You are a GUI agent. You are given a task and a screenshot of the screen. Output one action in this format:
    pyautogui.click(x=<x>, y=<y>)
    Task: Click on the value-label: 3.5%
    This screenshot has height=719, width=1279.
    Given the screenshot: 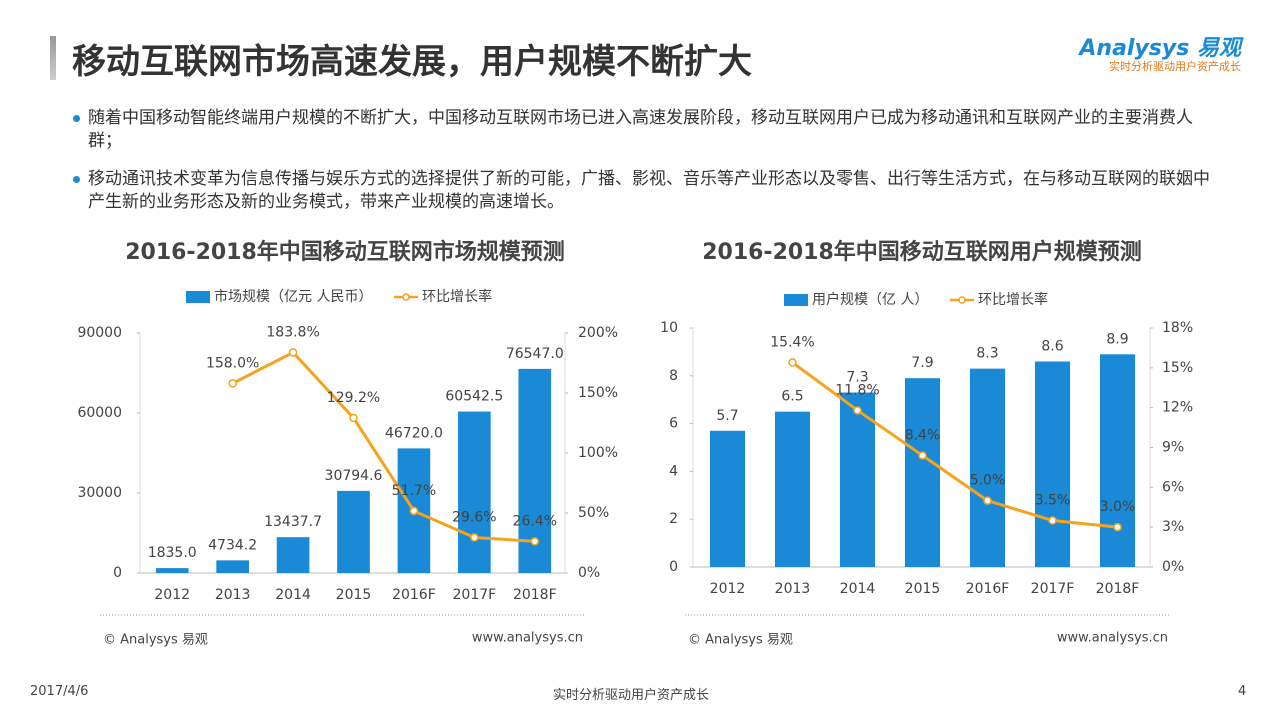 What is the action you would take?
    pyautogui.click(x=1053, y=501)
    